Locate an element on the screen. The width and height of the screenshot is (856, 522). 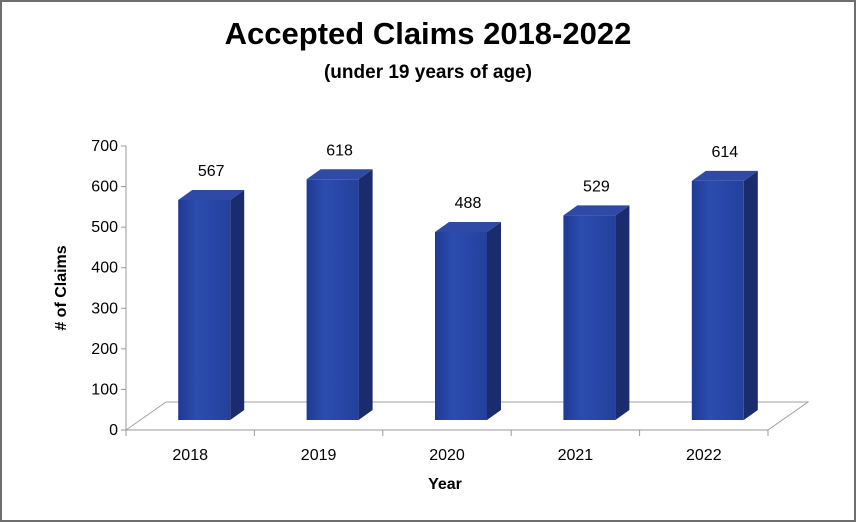
x-axis-title: Year is located at coordinates (445, 484).